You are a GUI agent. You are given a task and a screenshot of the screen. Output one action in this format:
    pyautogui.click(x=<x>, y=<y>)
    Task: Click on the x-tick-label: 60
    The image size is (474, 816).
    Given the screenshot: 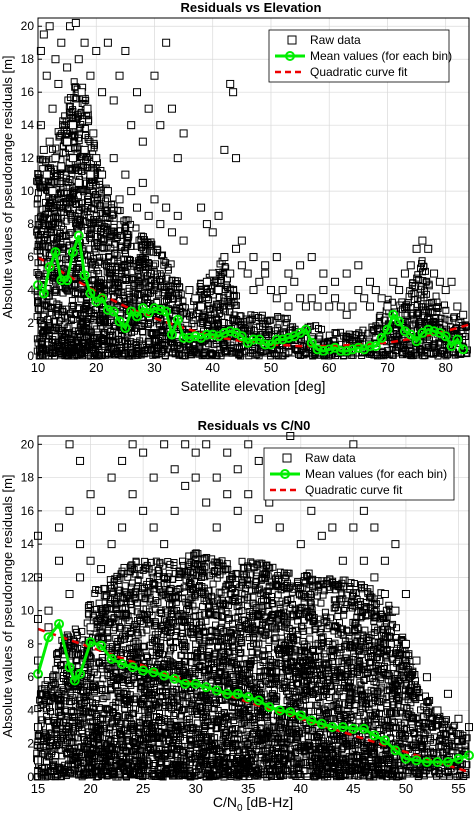 What is the action you would take?
    pyautogui.click(x=329, y=367)
    